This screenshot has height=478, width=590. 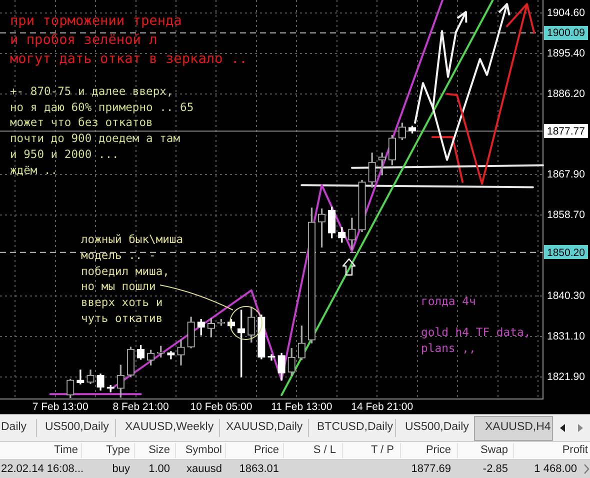 What do you see at coordinates (14, 427) in the screenshot?
I see `text: Daily` at bounding box center [14, 427].